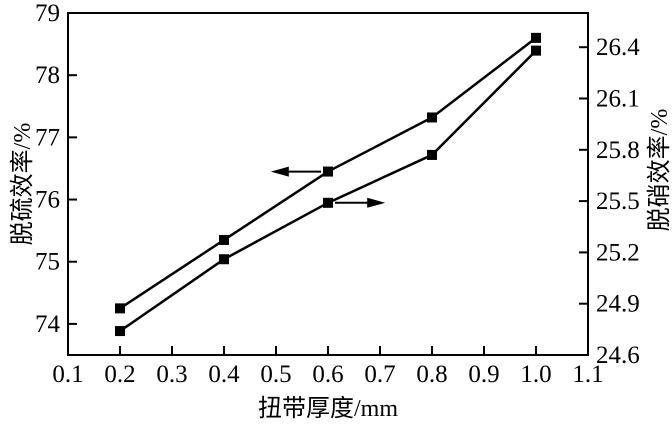 This screenshot has height=430, width=672. Describe the element at coordinates (47, 262) in the screenshot. I see `left-y-tick-label: 75` at that location.